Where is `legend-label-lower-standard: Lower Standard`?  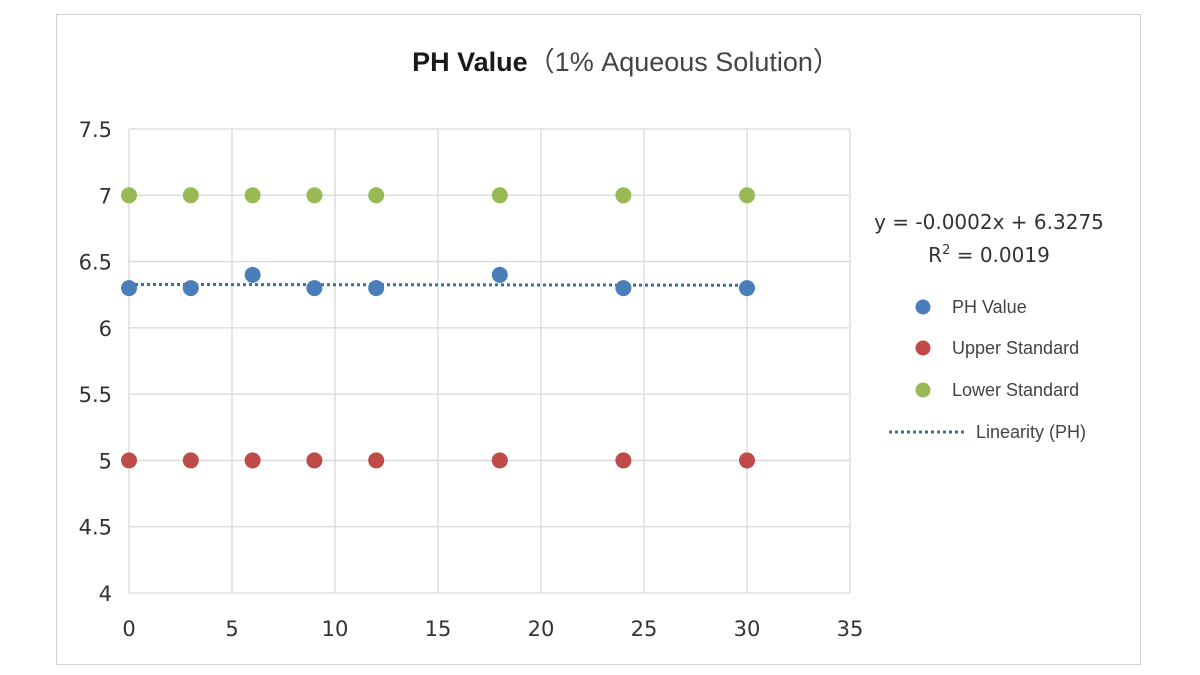 legend-label-lower-standard: Lower Standard is located at coordinates (1015, 390).